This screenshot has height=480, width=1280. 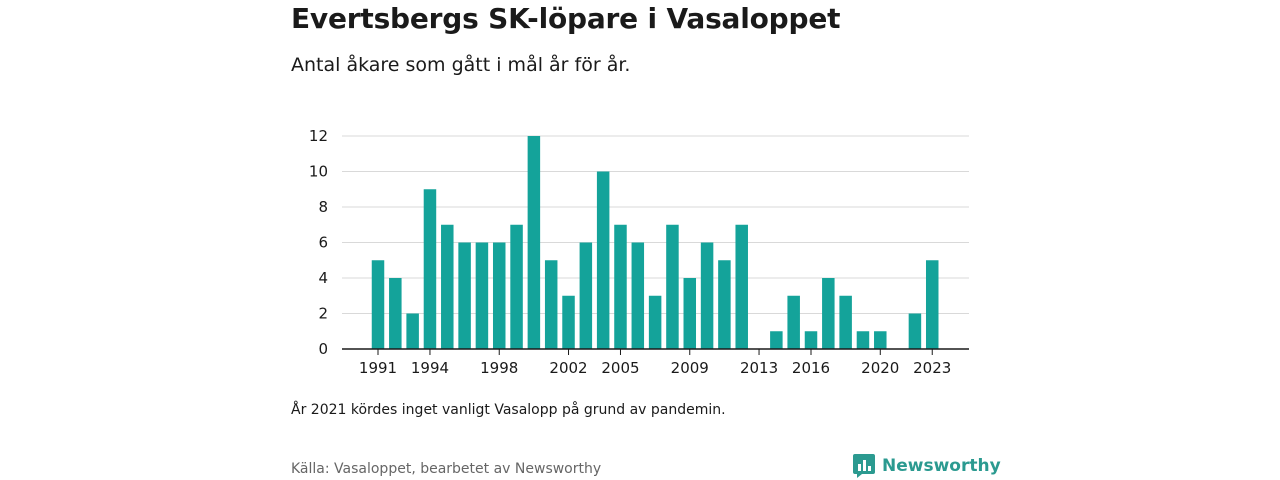 I want to click on y-tick-label: 8, so click(x=323, y=207).